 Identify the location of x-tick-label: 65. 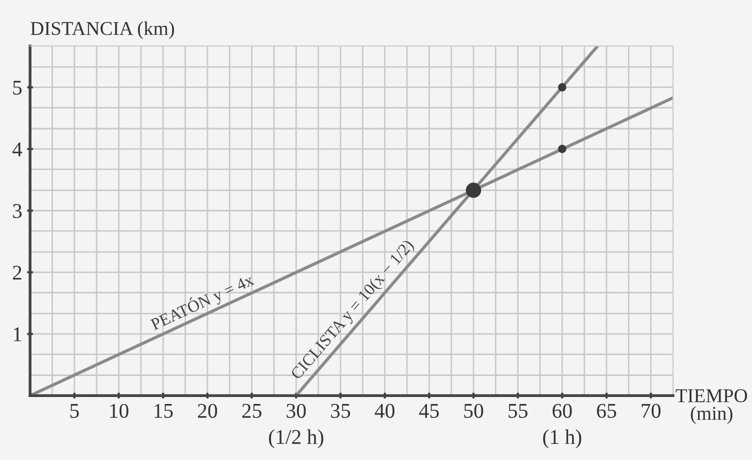
(606, 411).